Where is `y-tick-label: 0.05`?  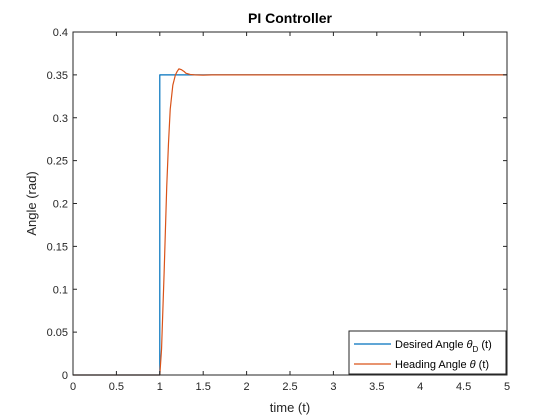 y-tick-label: 0.05 is located at coordinates (57, 333).